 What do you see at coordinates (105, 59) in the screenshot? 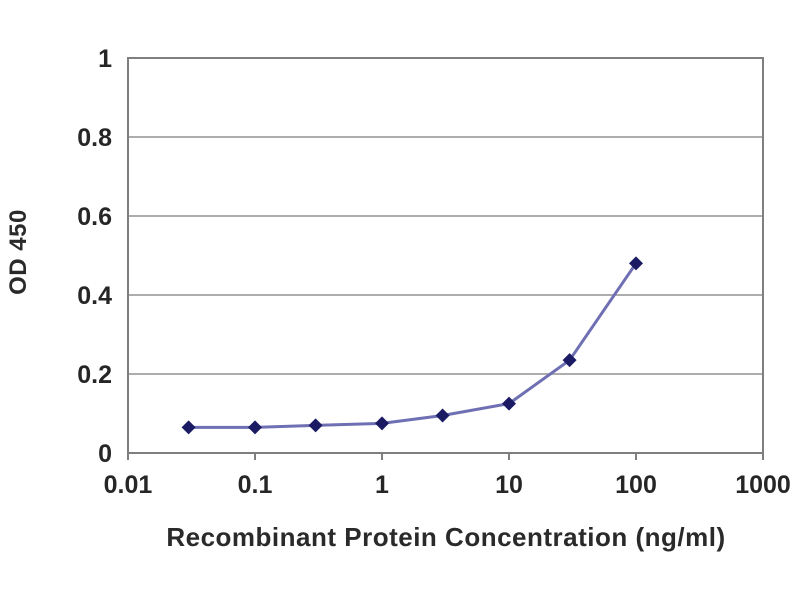
I see `y-tick-label: 1` at bounding box center [105, 59].